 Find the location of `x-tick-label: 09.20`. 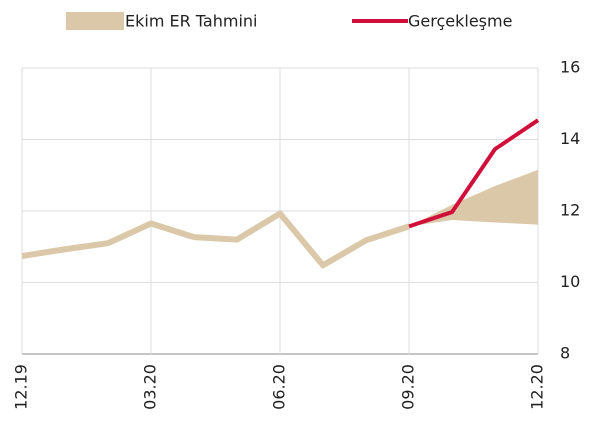

x-tick-label: 09.20 is located at coordinates (408, 387).